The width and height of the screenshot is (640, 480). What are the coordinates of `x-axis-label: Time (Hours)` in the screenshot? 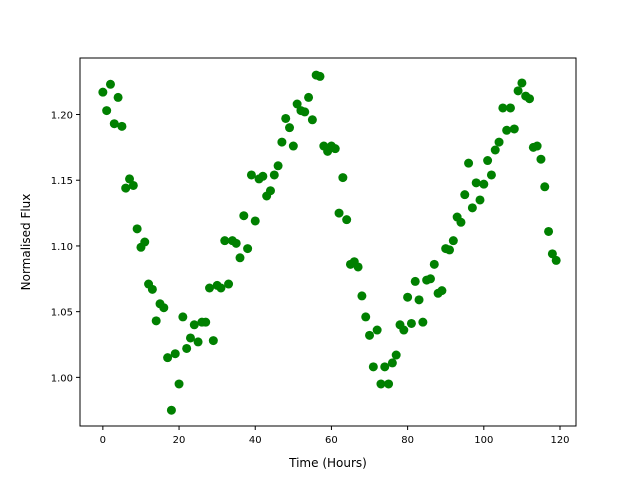 It's located at (327, 463).